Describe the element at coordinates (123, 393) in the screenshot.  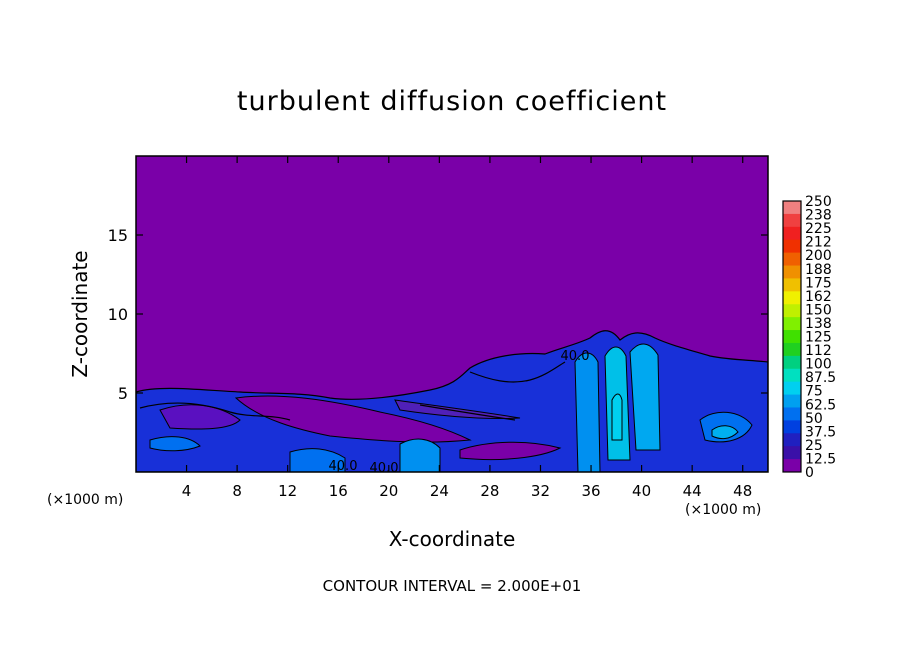
I see `y-tick-label: 5` at that location.